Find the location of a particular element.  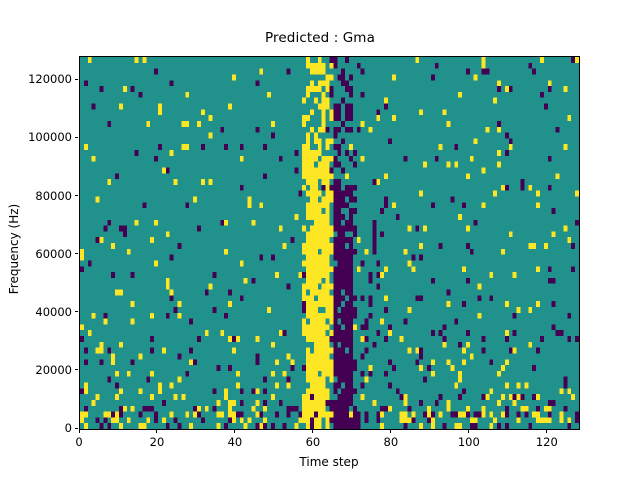

y-tick-label: 100000 is located at coordinates (50, 137).